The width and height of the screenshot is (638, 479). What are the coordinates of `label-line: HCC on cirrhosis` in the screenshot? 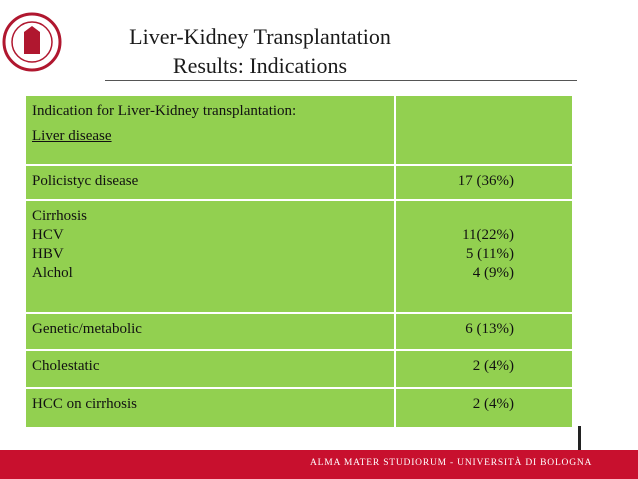 It's located at (84, 404).